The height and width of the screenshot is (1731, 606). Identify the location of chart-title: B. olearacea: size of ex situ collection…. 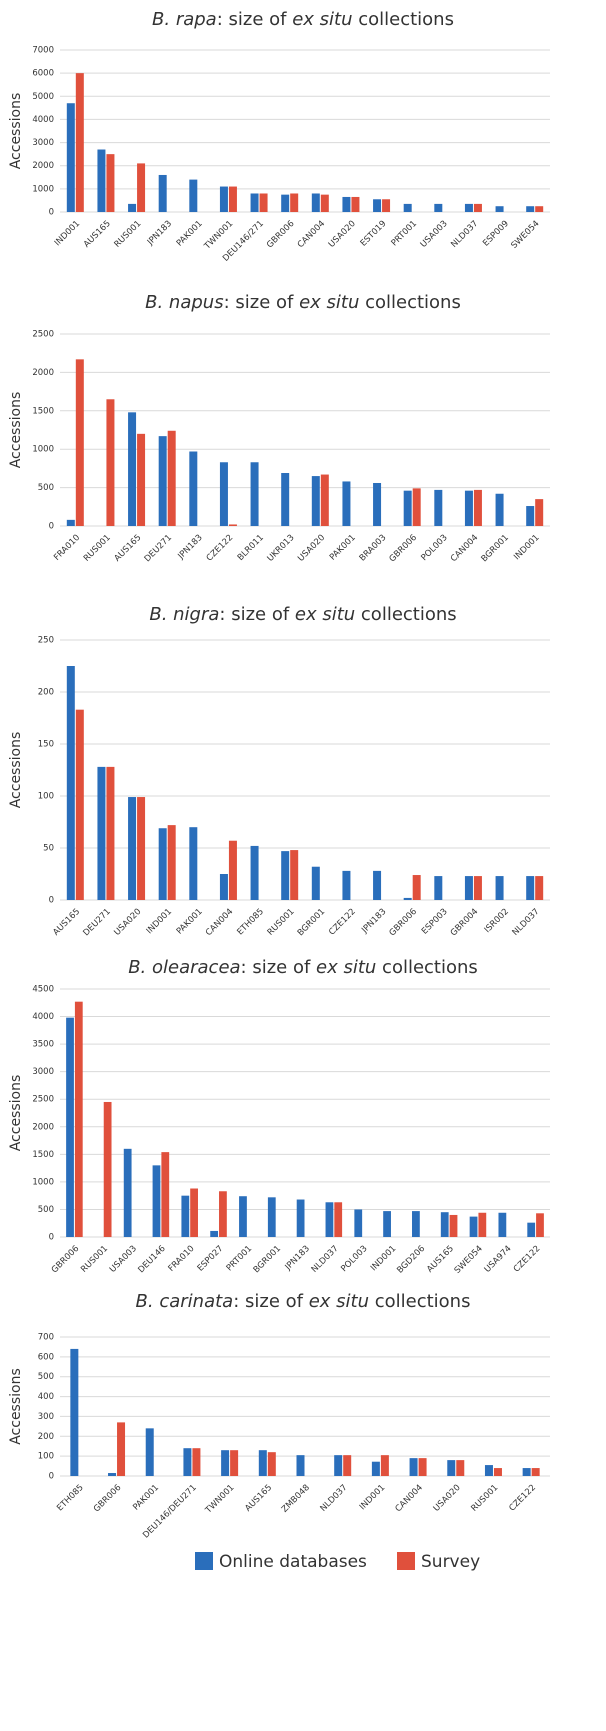
(303, 967).